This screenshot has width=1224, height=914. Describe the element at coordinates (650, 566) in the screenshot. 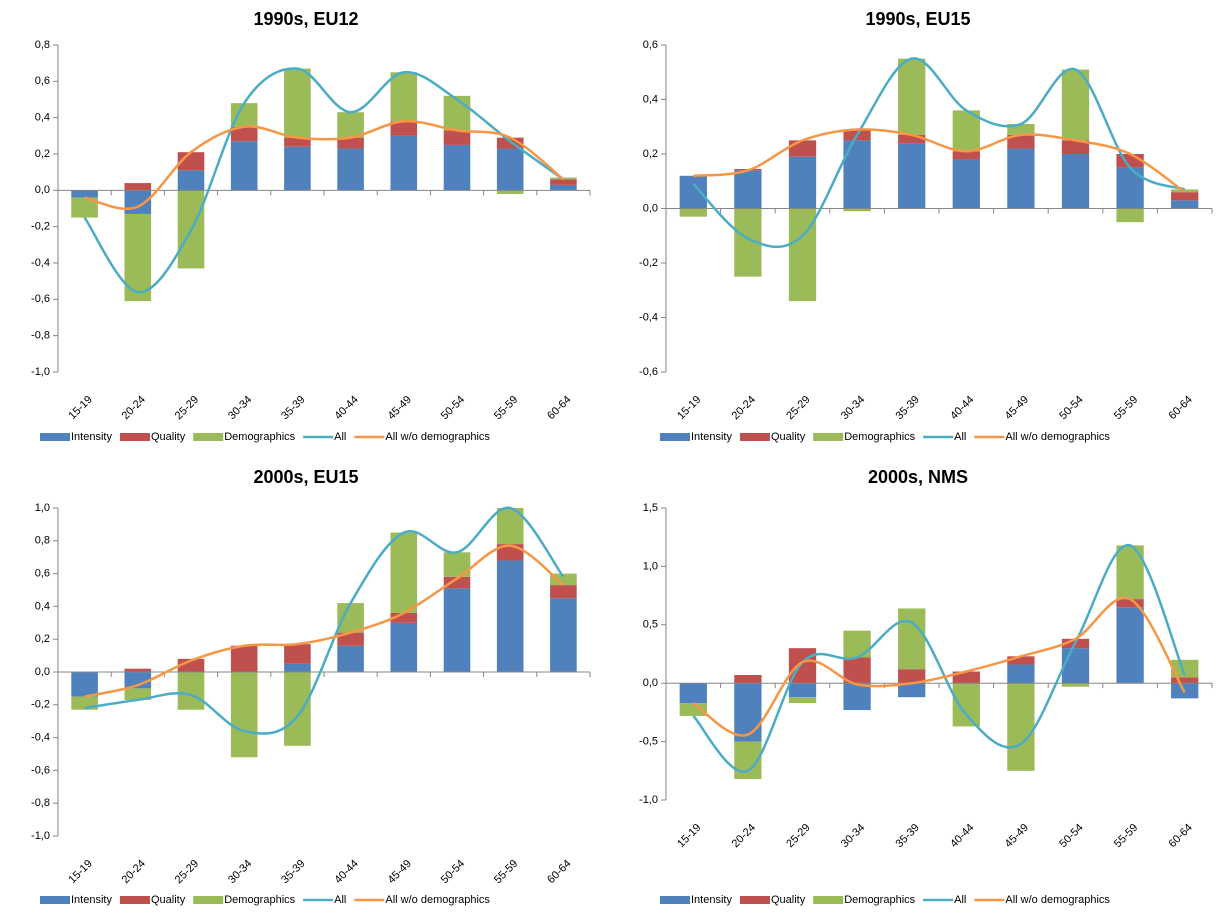

I see `y-tick-label: 1,0` at that location.